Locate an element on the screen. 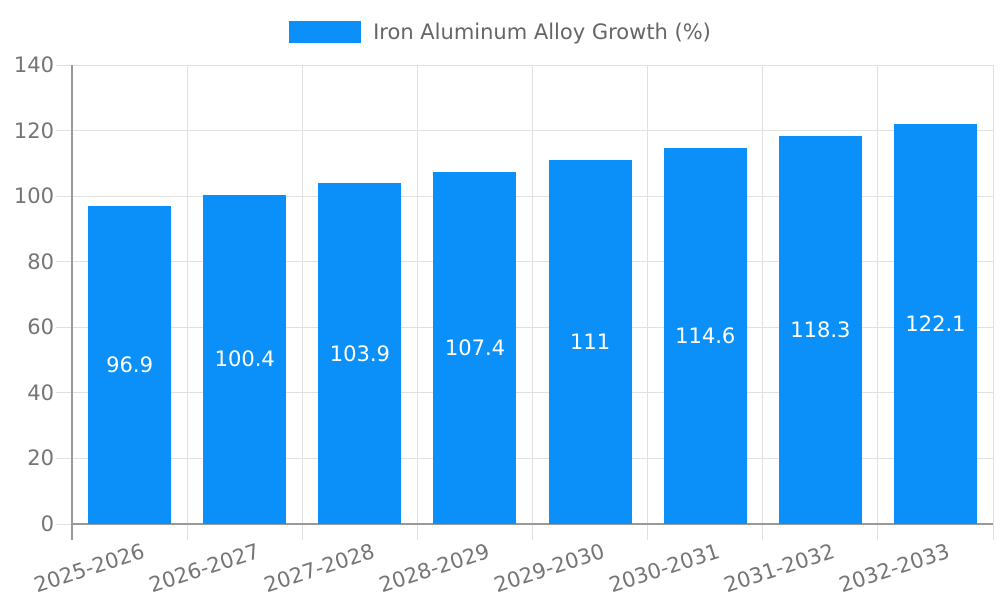 This screenshot has width=1000, height=600. bar-value-label: 103.9 is located at coordinates (359, 353).